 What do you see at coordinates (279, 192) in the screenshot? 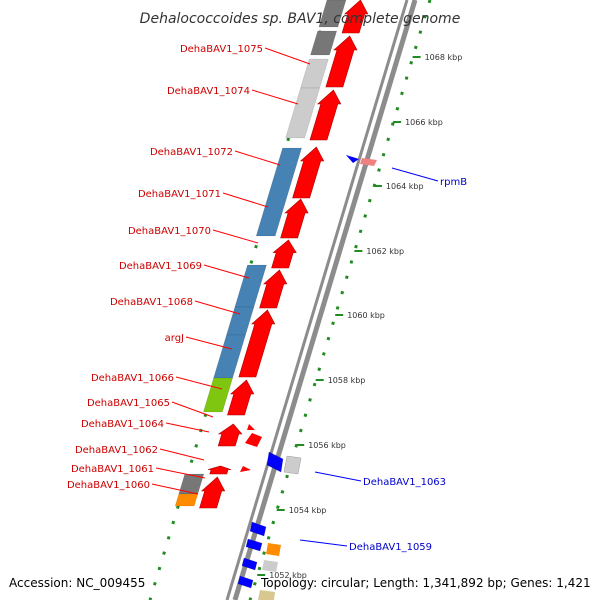
I see `cog-block-steel-blue` at bounding box center [279, 192].